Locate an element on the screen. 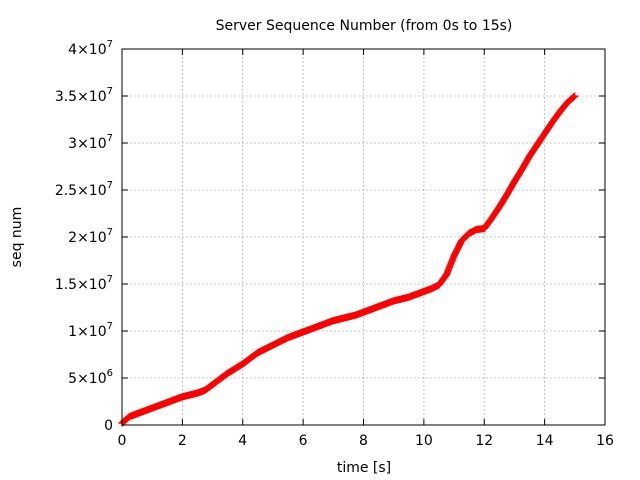  x-axis-title: time [s] is located at coordinates (364, 468).